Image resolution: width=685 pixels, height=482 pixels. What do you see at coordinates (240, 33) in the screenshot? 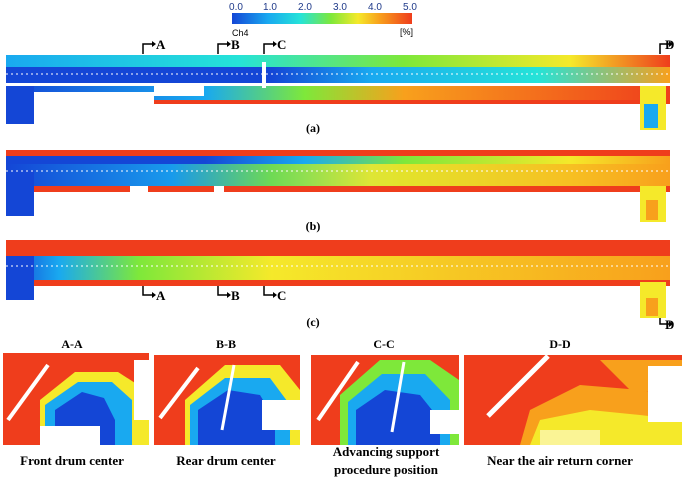
I see `colorbar-gas-label: Ch4` at bounding box center [240, 33].